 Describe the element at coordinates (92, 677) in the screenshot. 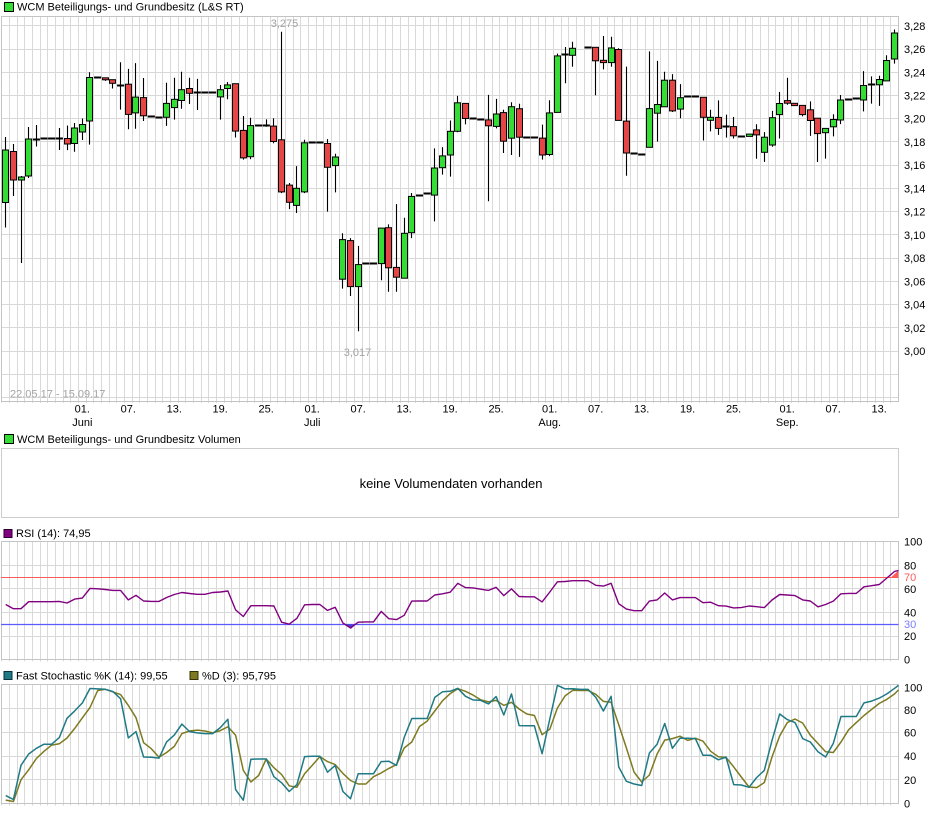

I see `svg-text: Fast Stochastic %K (14): 99,55` at that location.